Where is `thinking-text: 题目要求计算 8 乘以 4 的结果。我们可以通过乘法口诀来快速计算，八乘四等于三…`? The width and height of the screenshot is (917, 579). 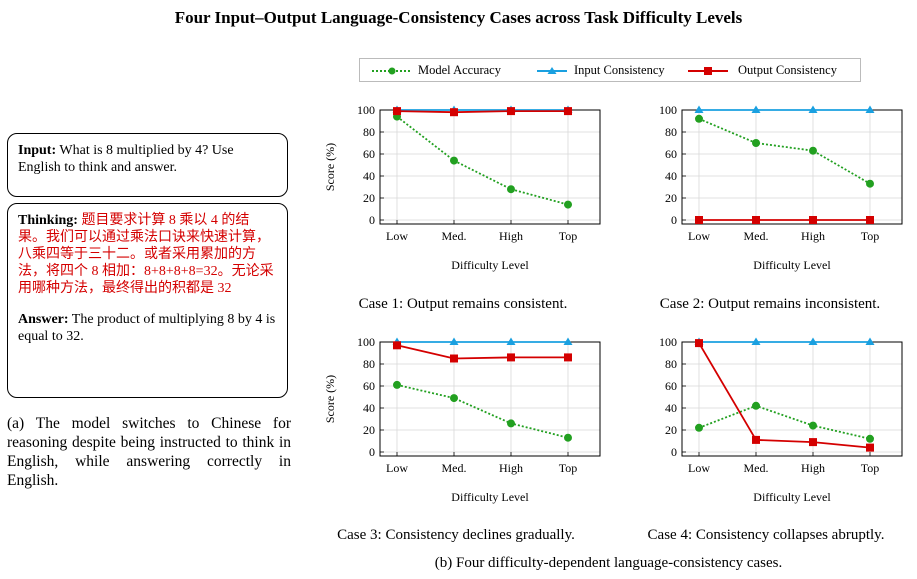
thinking-text: 题目要求计算 8 乘以 4 的结果。我们可以通过乘法口诀来快速计算，八乘四等于三… is located at coordinates (146, 254).